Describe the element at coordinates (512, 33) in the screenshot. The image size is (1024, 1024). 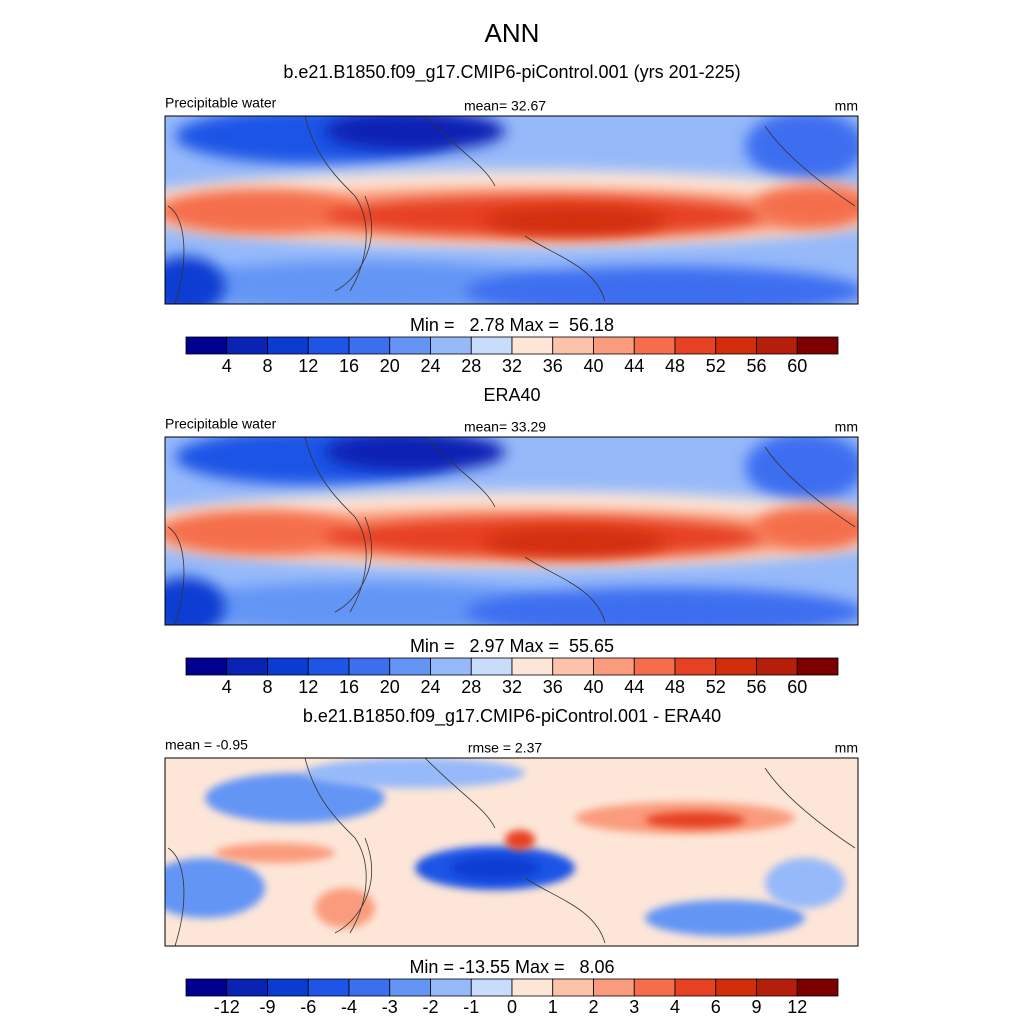
I see `figure-title: ANN` at that location.